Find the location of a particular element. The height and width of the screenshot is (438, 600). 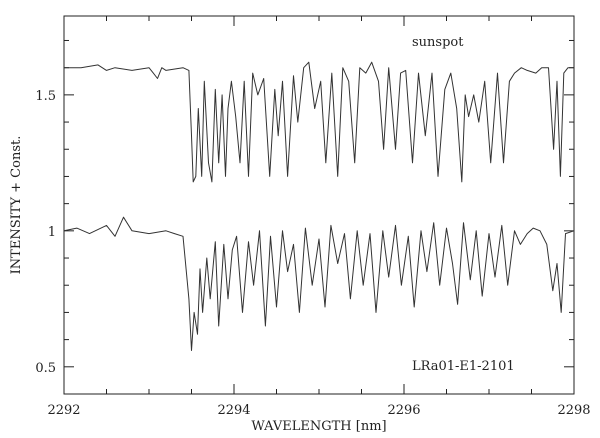

x-tick-label: 2294 is located at coordinates (233, 410).